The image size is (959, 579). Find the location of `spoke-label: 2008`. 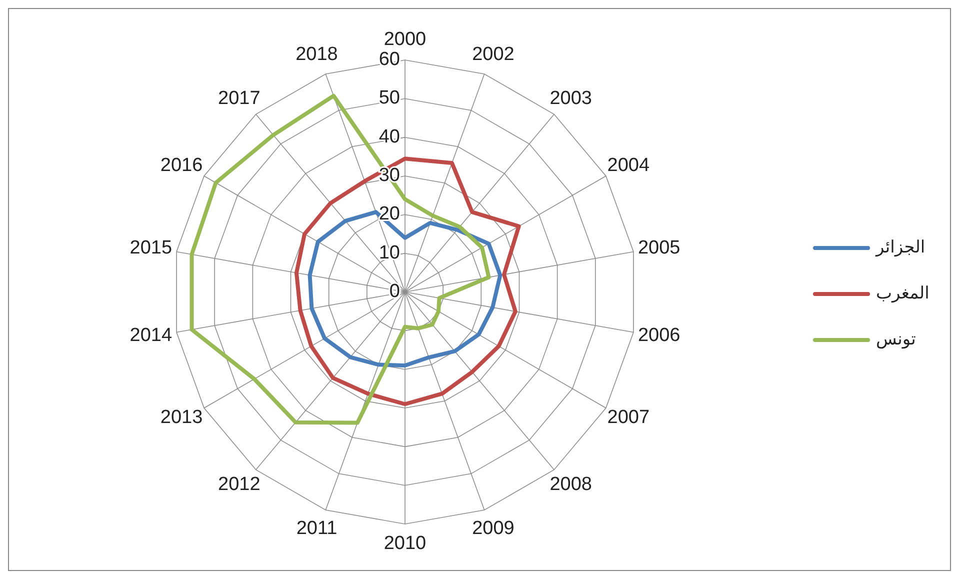

spoke-label: 2008 is located at coordinates (571, 485).